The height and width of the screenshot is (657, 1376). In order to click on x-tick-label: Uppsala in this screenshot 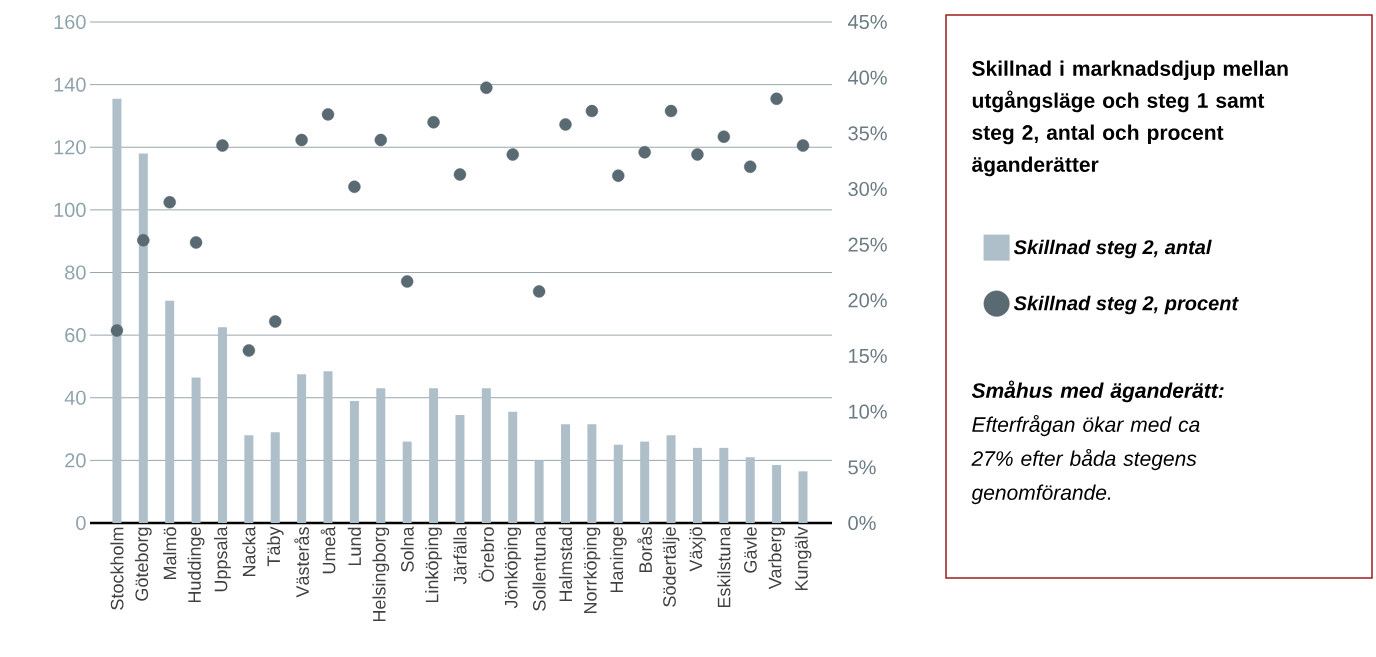, I will do `click(222, 559)`.